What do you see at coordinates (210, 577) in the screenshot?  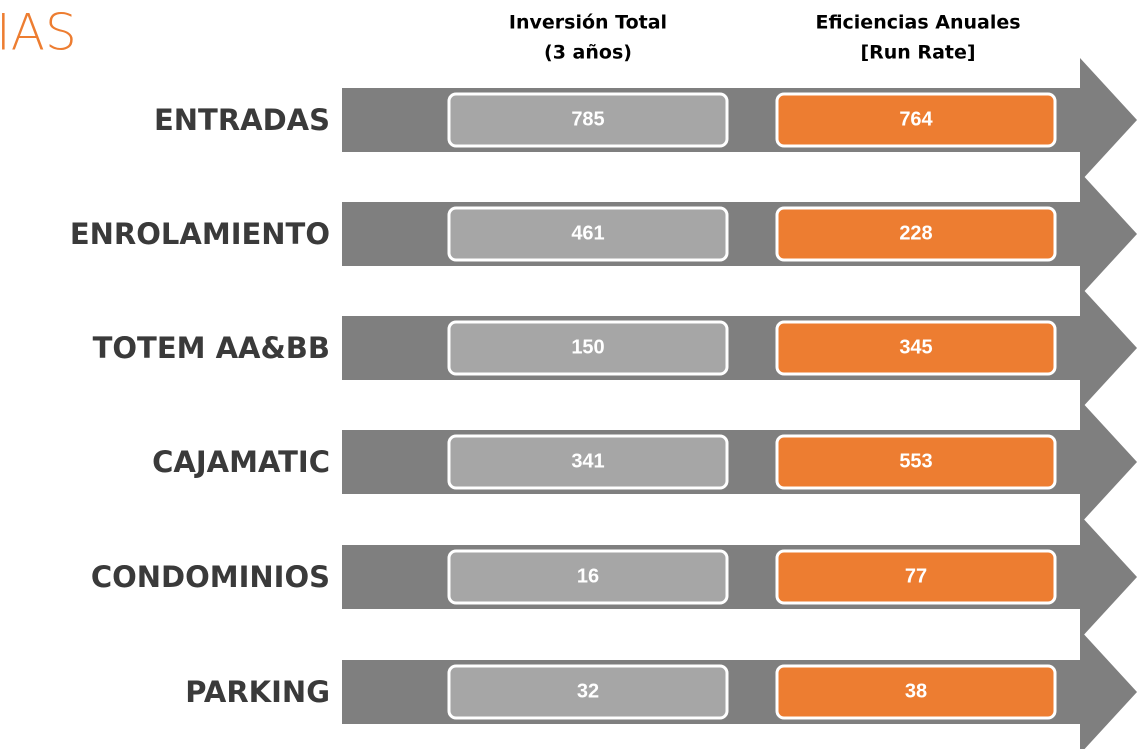 I see `row-label: CONDOMINIOS` at bounding box center [210, 577].